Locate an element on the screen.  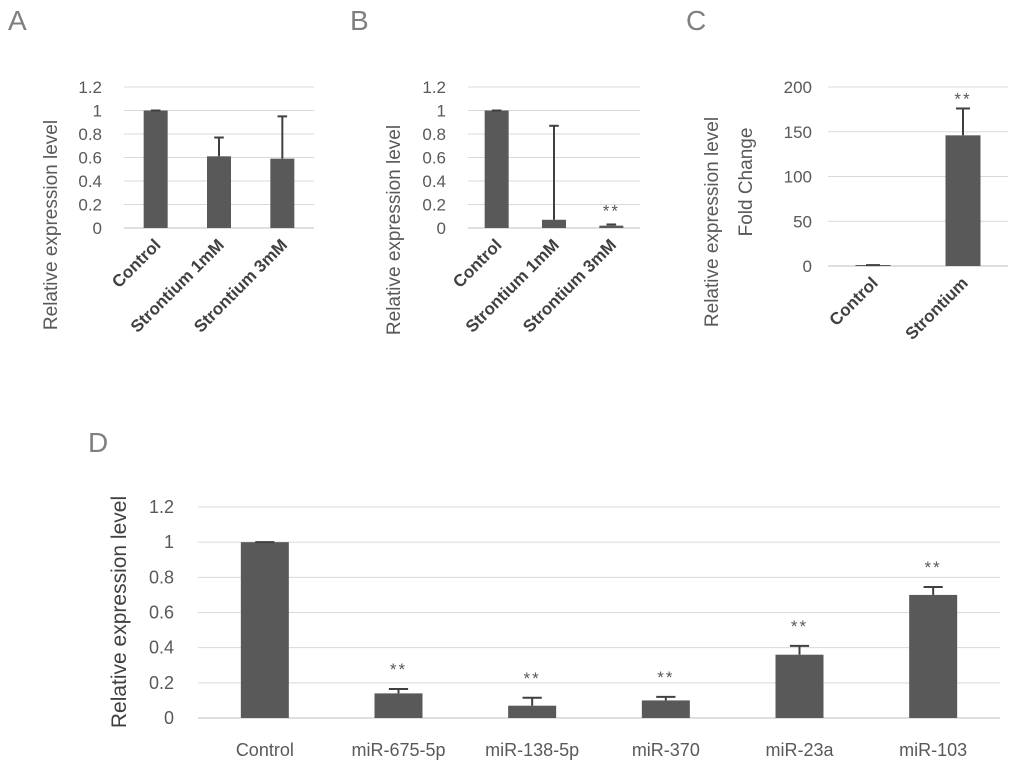
category-label: miR-23a is located at coordinates (799, 750).